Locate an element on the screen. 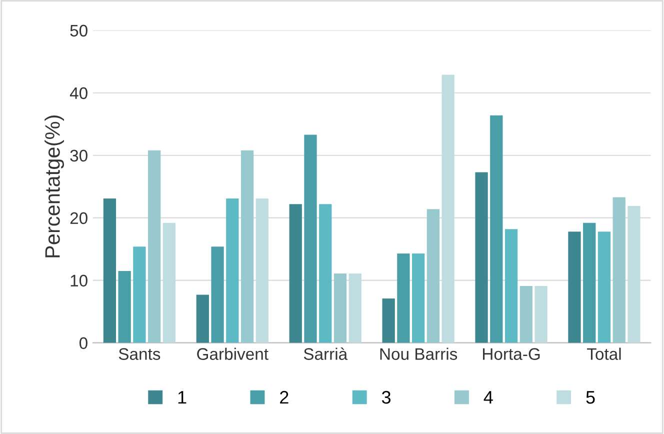 The height and width of the screenshot is (434, 664). y-tick-label: 20 is located at coordinates (79, 218).